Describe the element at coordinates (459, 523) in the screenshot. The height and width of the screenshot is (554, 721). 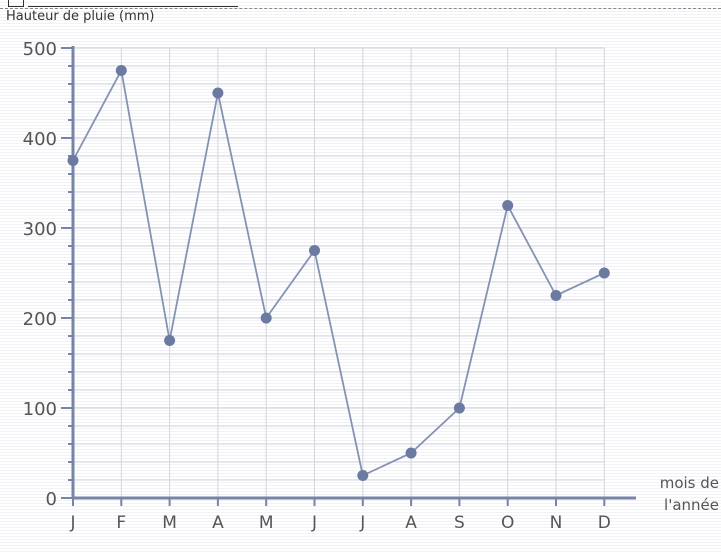
I see `x-tick-label: S` at that location.